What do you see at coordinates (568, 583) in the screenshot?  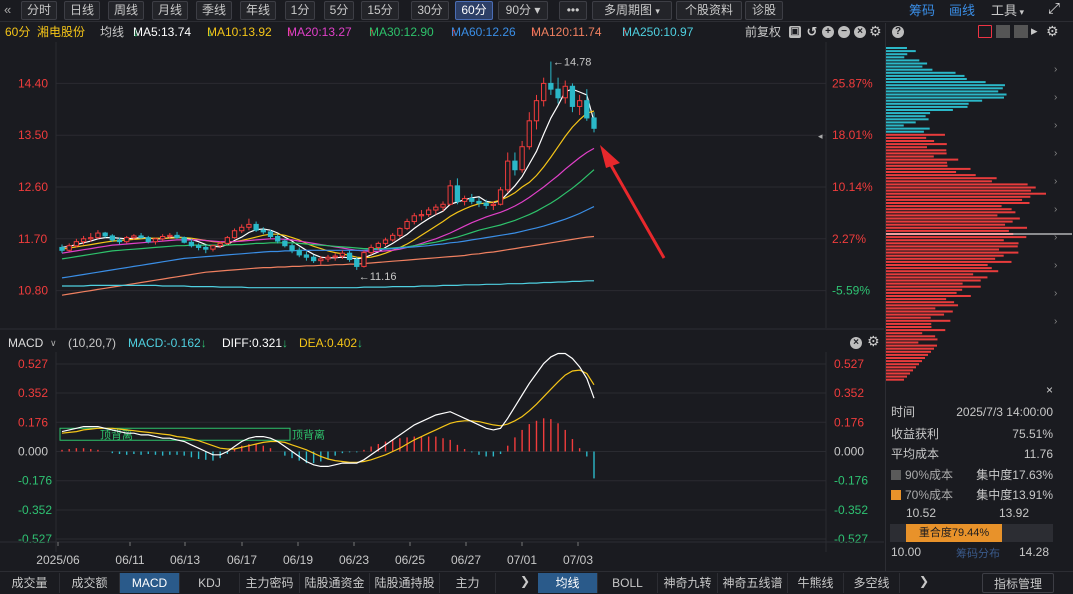 I see `indicator-tab-right-0: 均线` at bounding box center [568, 583].